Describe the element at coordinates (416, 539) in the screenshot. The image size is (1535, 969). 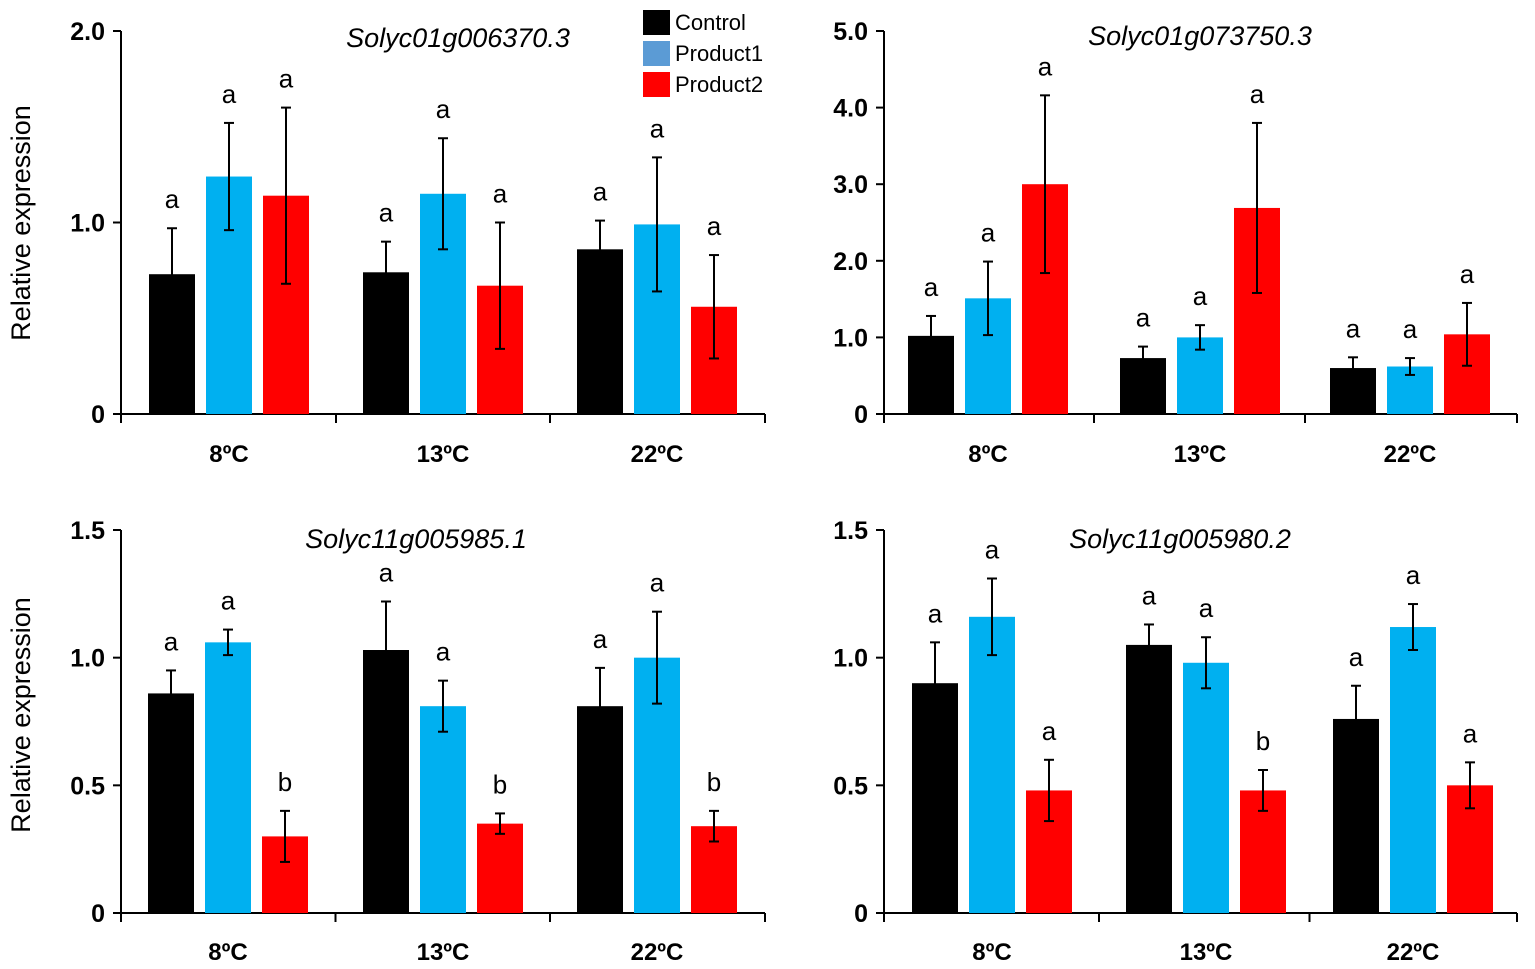
I see `chart-title: Solyc11g005985.1` at that location.